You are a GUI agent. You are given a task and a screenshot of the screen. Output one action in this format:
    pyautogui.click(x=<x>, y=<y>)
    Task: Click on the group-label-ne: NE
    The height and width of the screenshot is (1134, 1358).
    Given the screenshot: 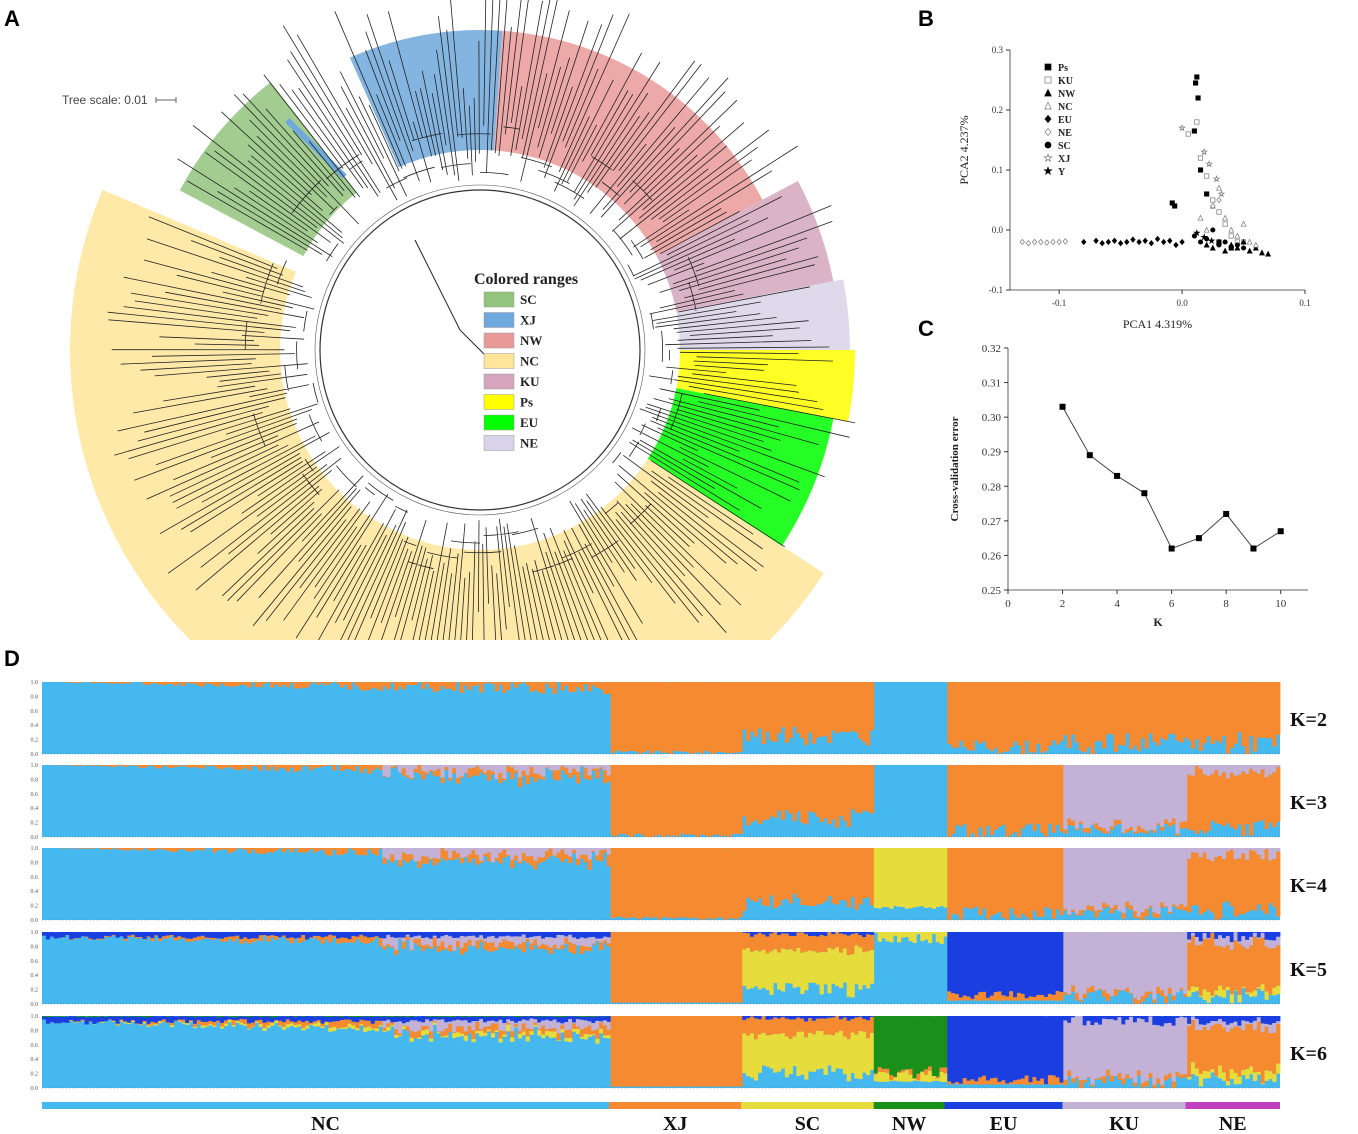 What is the action you would take?
    pyautogui.click(x=1233, y=1123)
    